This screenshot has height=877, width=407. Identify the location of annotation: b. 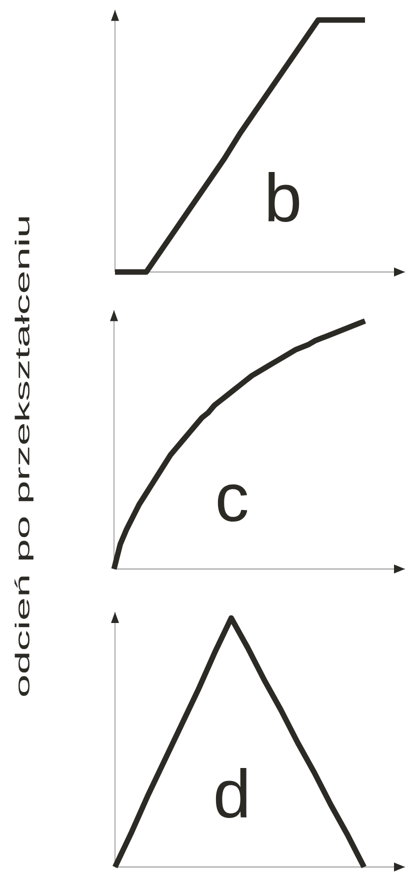
(284, 197).